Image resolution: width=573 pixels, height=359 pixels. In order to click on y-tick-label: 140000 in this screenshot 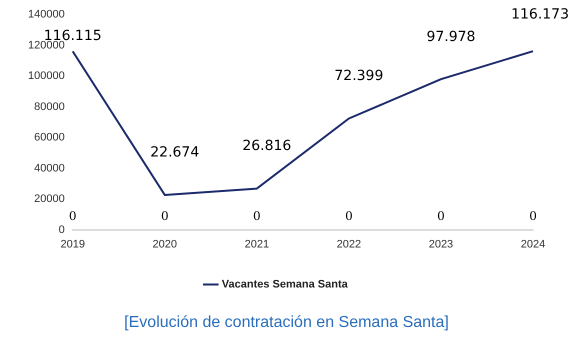, I will do `click(46, 14)`.